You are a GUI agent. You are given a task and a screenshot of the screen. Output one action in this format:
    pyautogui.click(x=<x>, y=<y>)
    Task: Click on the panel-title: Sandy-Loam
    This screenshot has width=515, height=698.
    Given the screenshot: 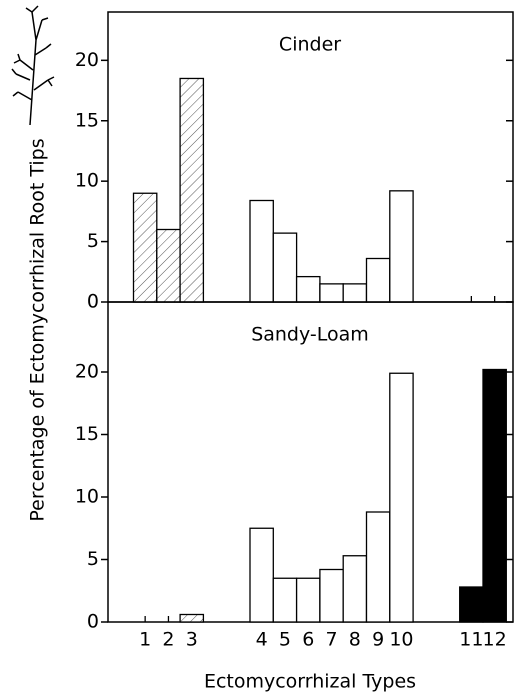 What is the action you would take?
    pyautogui.click(x=310, y=335)
    